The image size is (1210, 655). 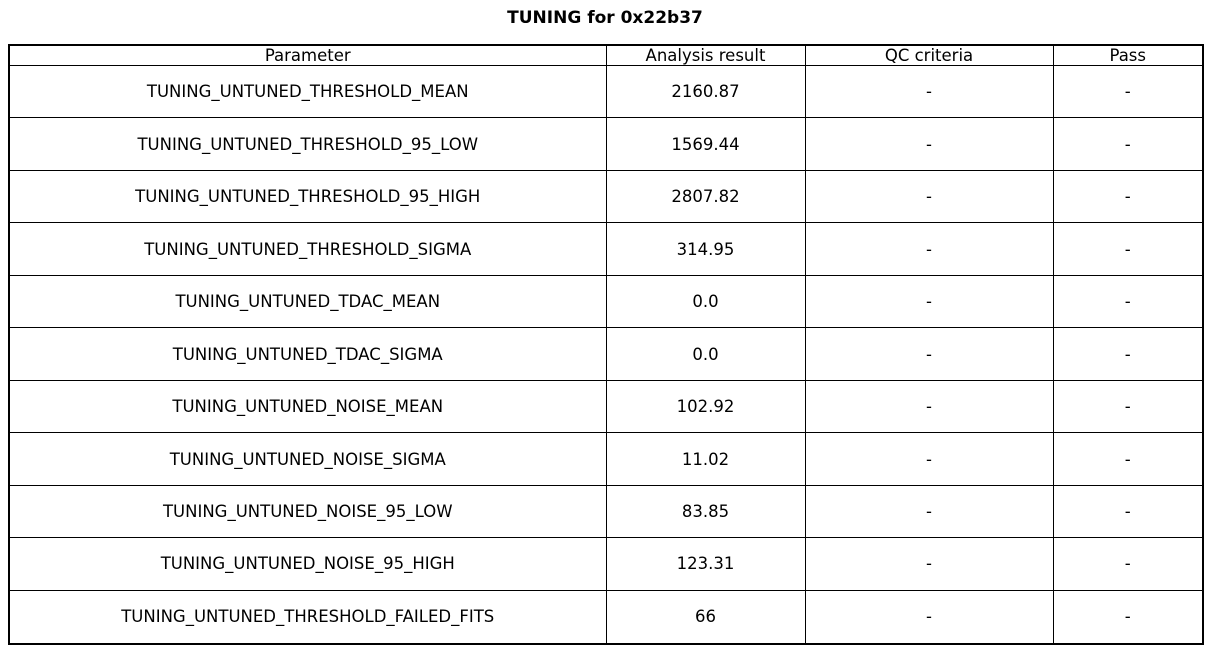 I want to click on result-cell: 2160.87, so click(x=705, y=91).